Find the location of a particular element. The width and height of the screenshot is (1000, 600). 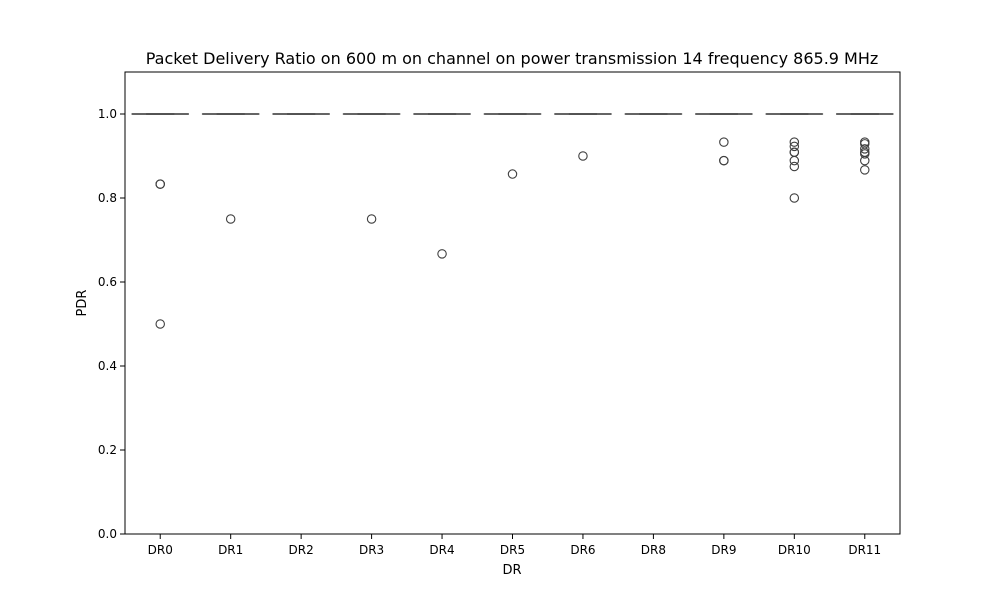

x-tick-label: DR1 is located at coordinates (230, 550).